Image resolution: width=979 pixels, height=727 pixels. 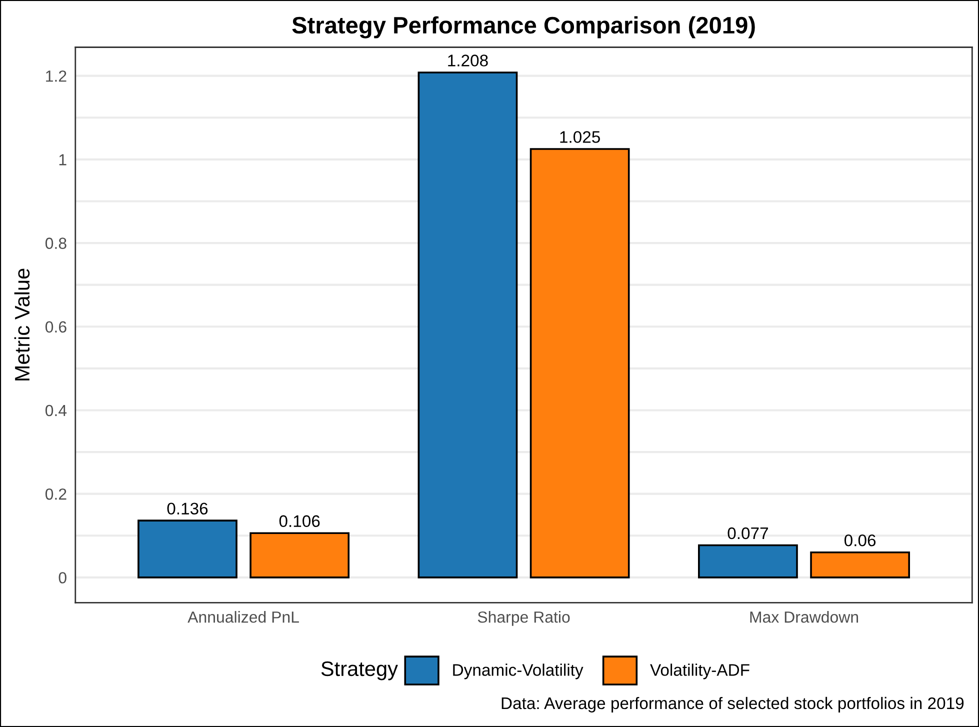 I want to click on data-label: 0.06, so click(x=860, y=540).